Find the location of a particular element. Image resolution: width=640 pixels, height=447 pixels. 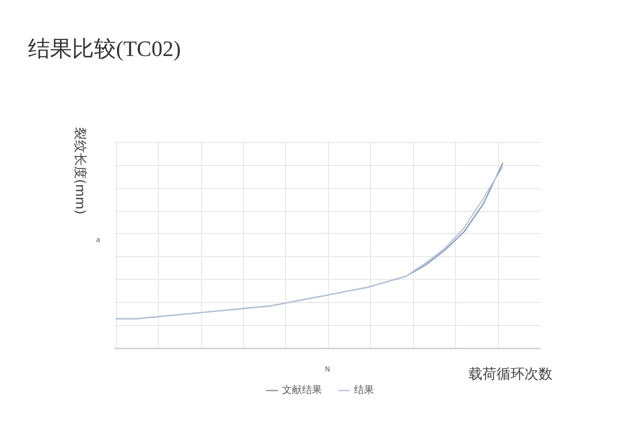

legend-label: 文献结果 is located at coordinates (302, 390).